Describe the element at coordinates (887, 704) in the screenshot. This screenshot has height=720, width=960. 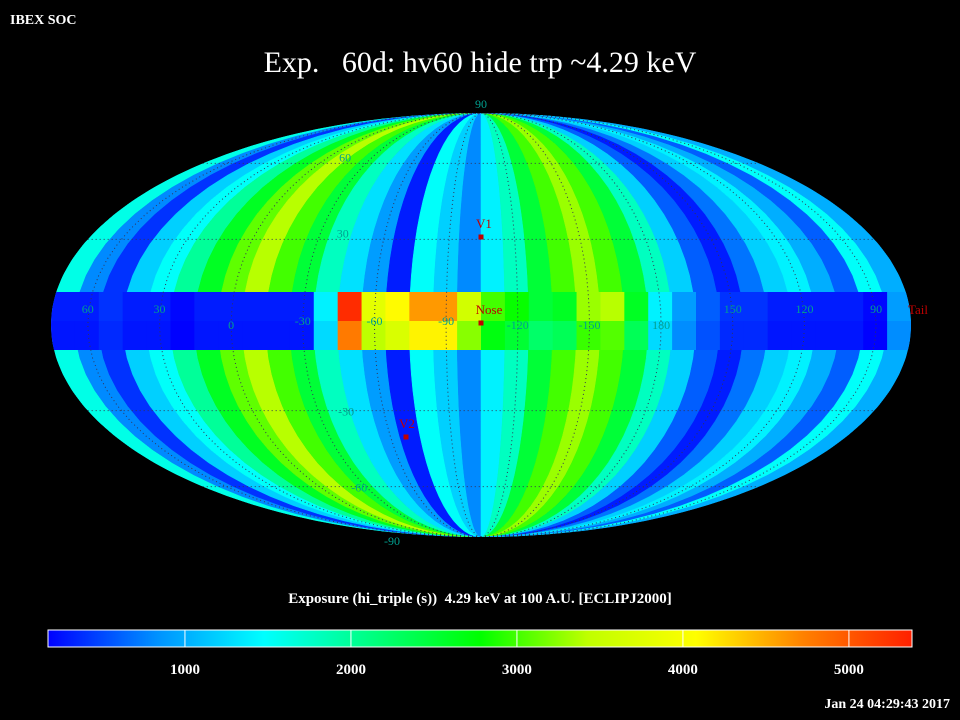
I see `timestamp: Jan 24 04:29:43 2017` at that location.